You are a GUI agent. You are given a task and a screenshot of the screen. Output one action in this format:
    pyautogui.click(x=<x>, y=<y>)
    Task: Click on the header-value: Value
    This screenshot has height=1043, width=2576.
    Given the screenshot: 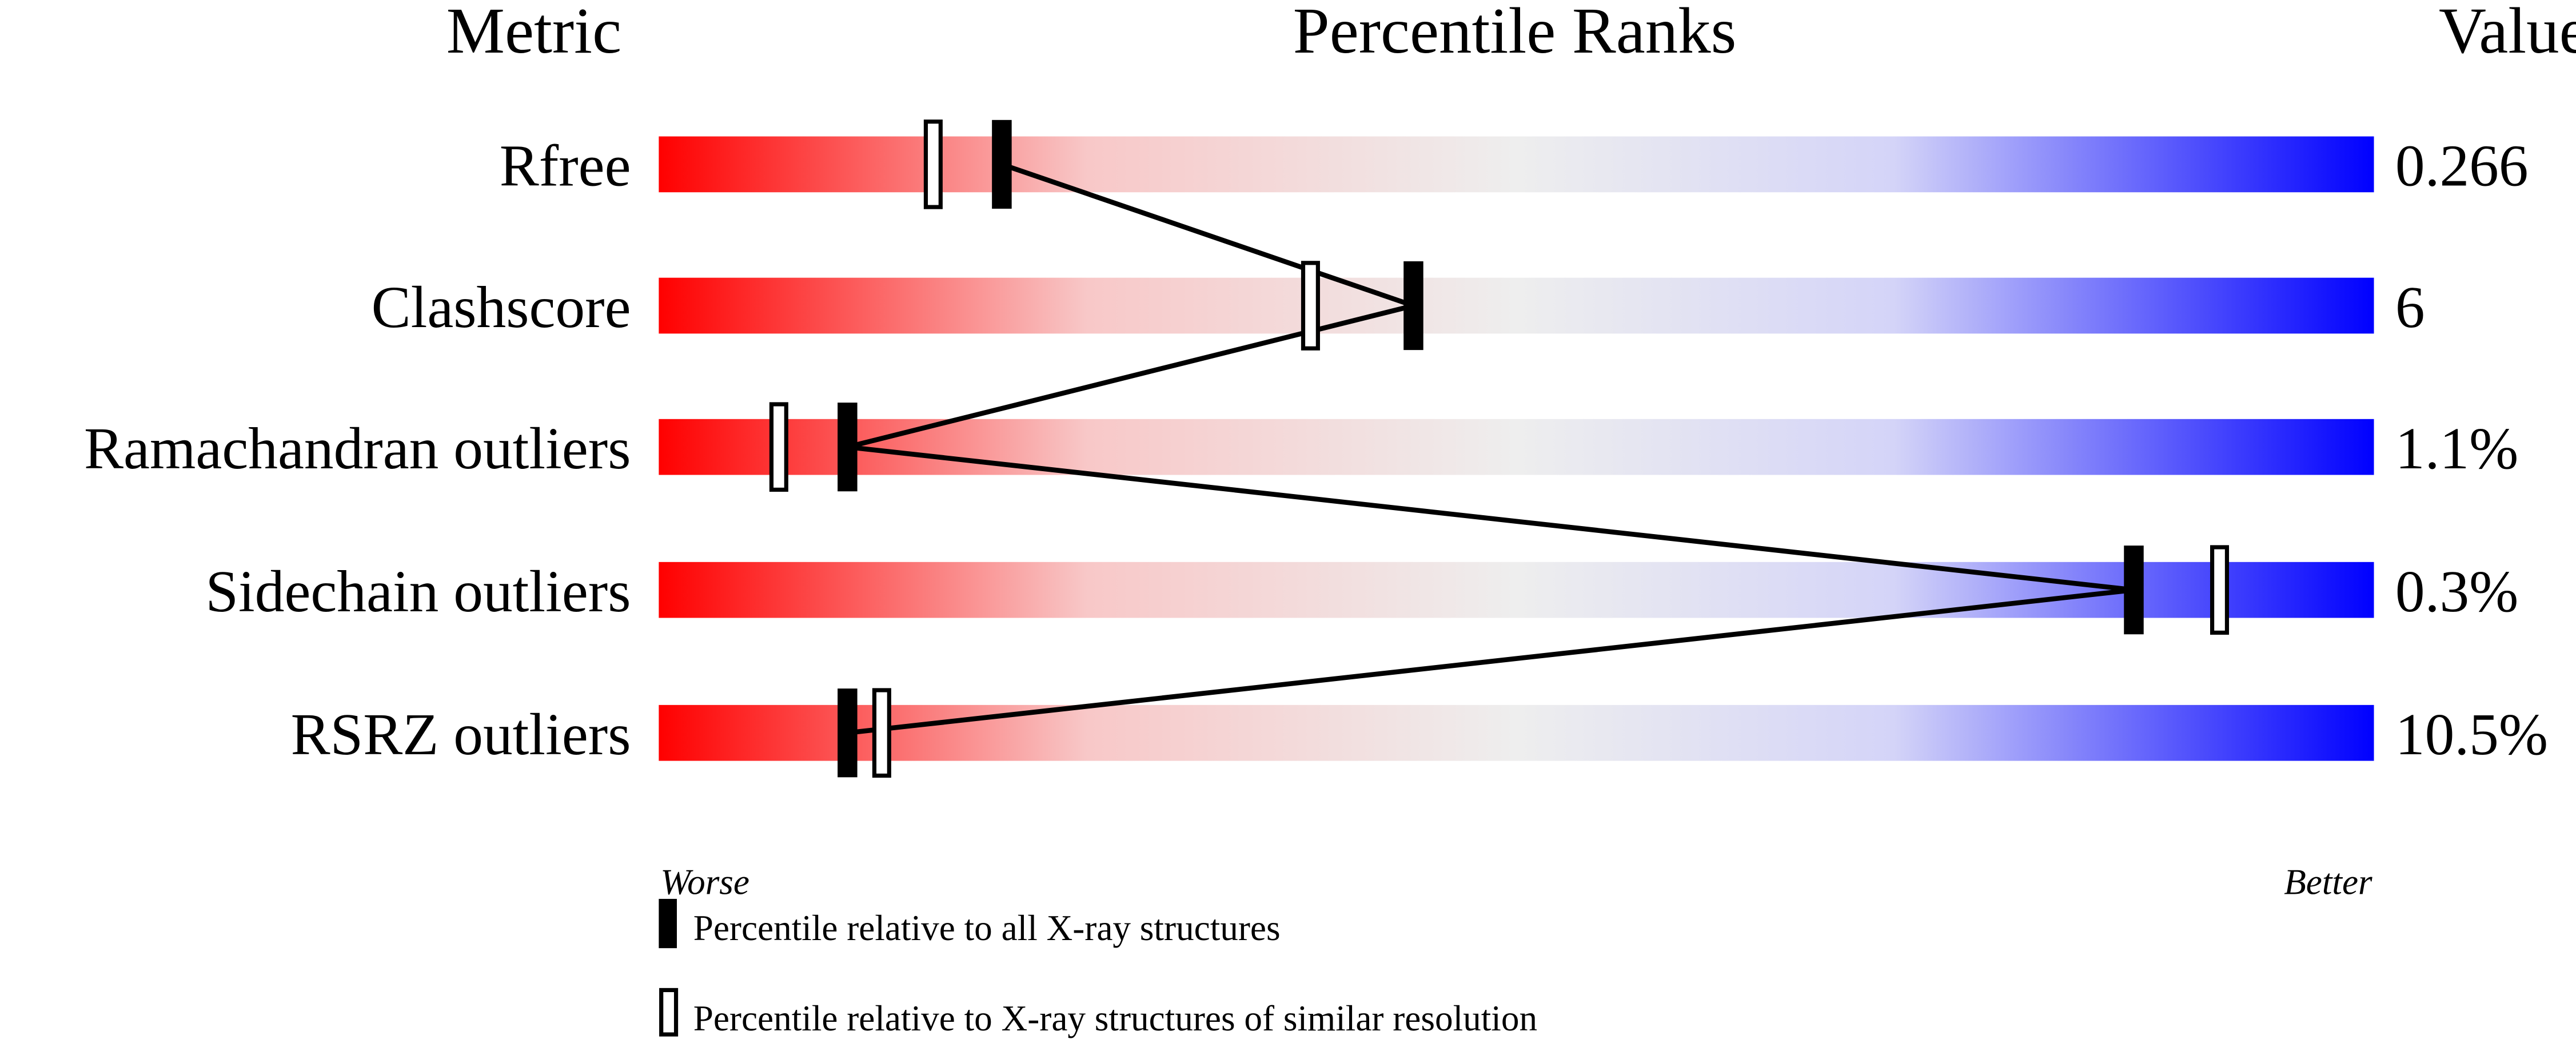 What is the action you would take?
    pyautogui.click(x=2507, y=33)
    